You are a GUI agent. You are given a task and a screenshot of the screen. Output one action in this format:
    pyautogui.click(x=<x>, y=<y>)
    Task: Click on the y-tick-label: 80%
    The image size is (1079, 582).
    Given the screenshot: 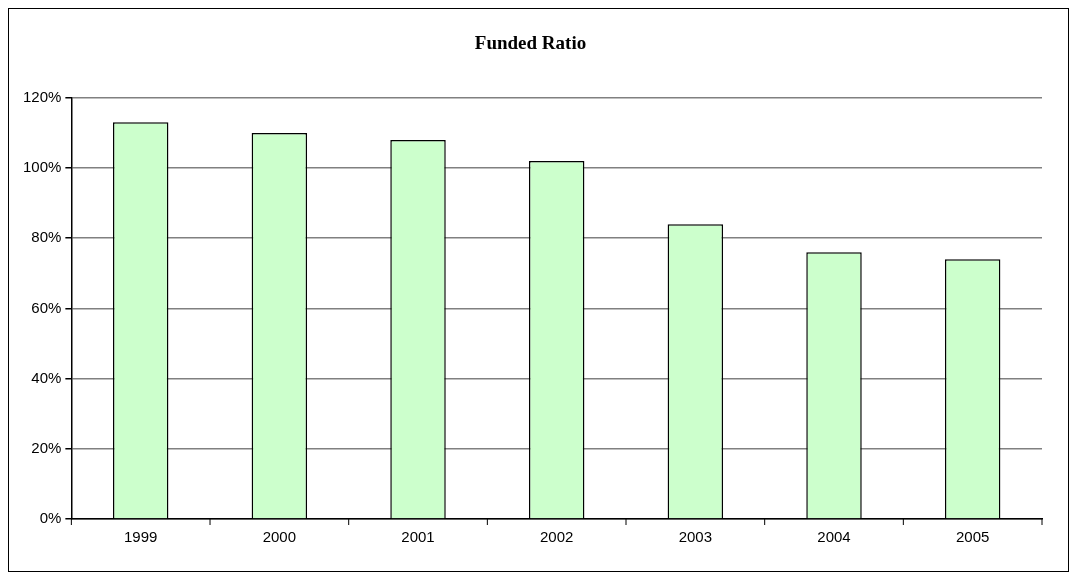 What is the action you would take?
    pyautogui.click(x=46, y=237)
    